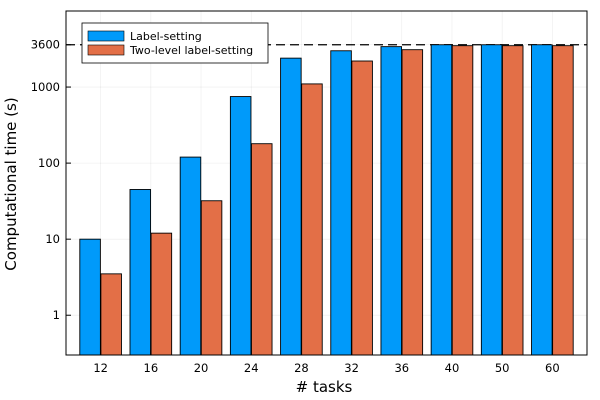 Image resolution: width=600 pixels, height=400 pixels. Describe the element at coordinates (106, 36) in the screenshot. I see `legend-swatch-label-setting` at that location.